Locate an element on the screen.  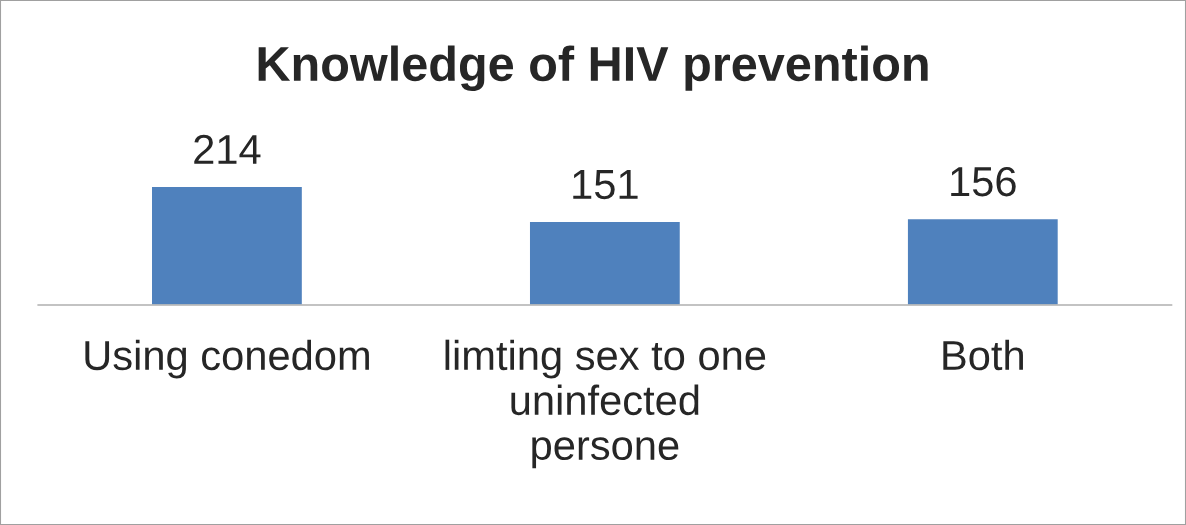
chart-title: Knowledge of HIV prevention is located at coordinates (593, 68).